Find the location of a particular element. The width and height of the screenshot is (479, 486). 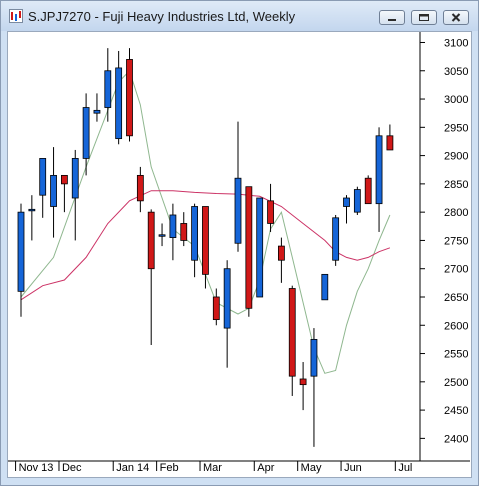

y-tick-label: 3050 is located at coordinates (456, 72).